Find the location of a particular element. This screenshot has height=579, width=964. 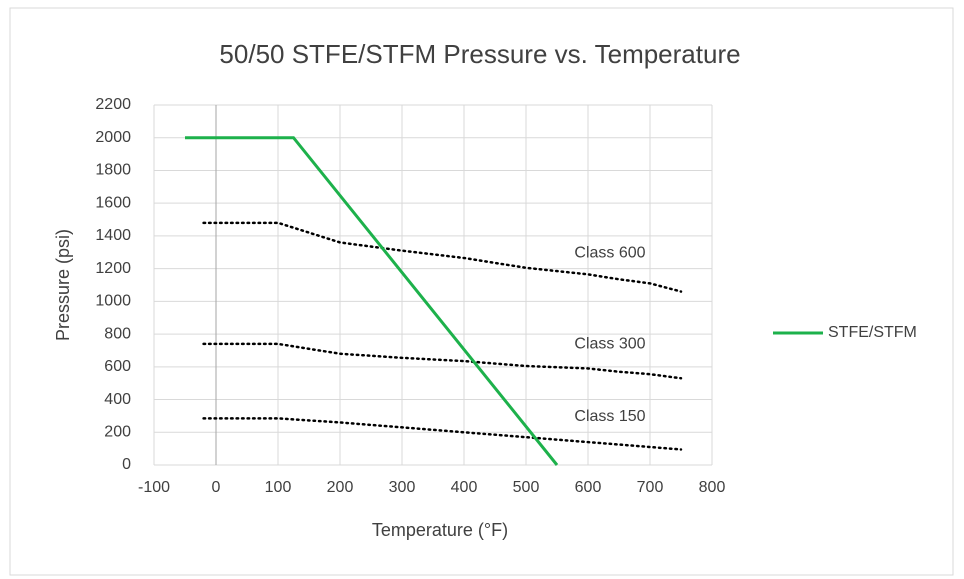

y-tick-label: 200 is located at coordinates (117, 431).